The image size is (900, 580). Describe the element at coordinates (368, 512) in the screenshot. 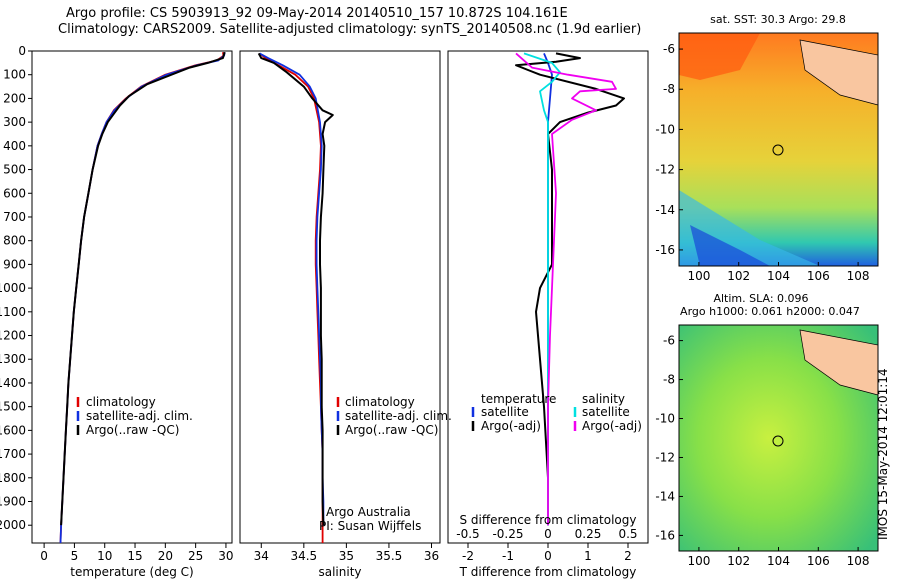

I see `credit-line-1: Argo Australia` at that location.